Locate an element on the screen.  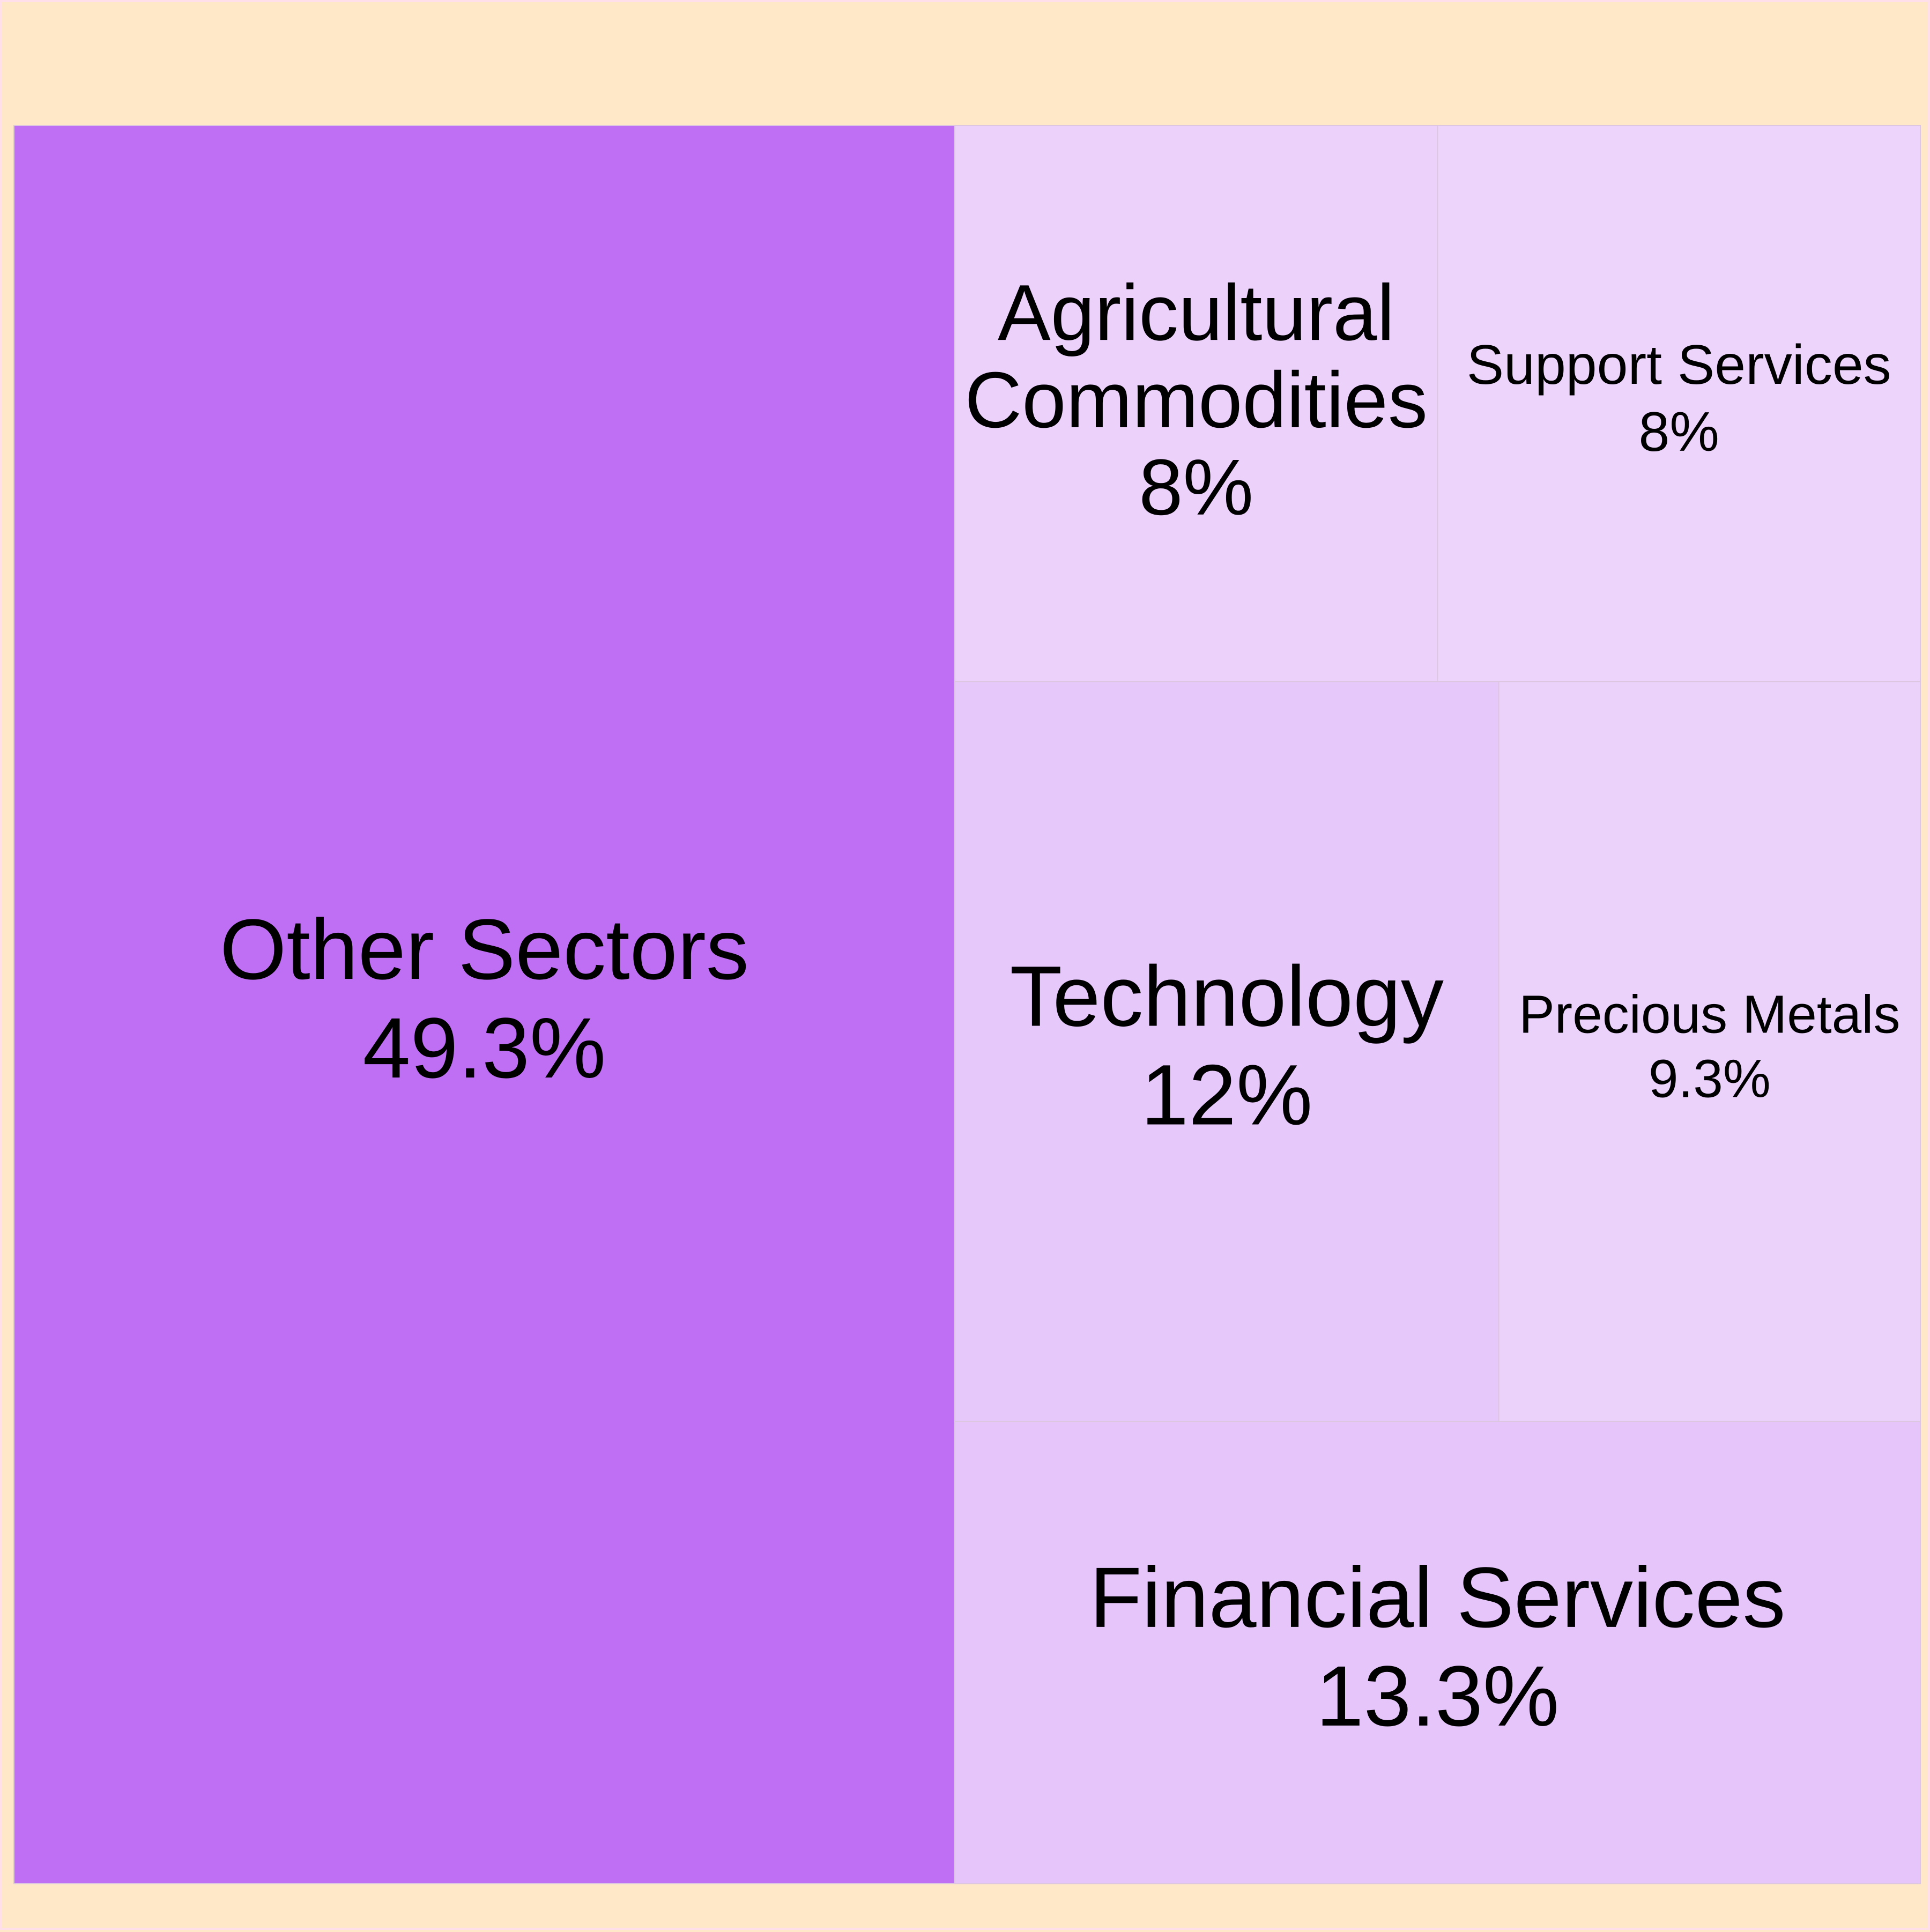
tile-value-precious-metals: 9.3% is located at coordinates (1710, 1079).